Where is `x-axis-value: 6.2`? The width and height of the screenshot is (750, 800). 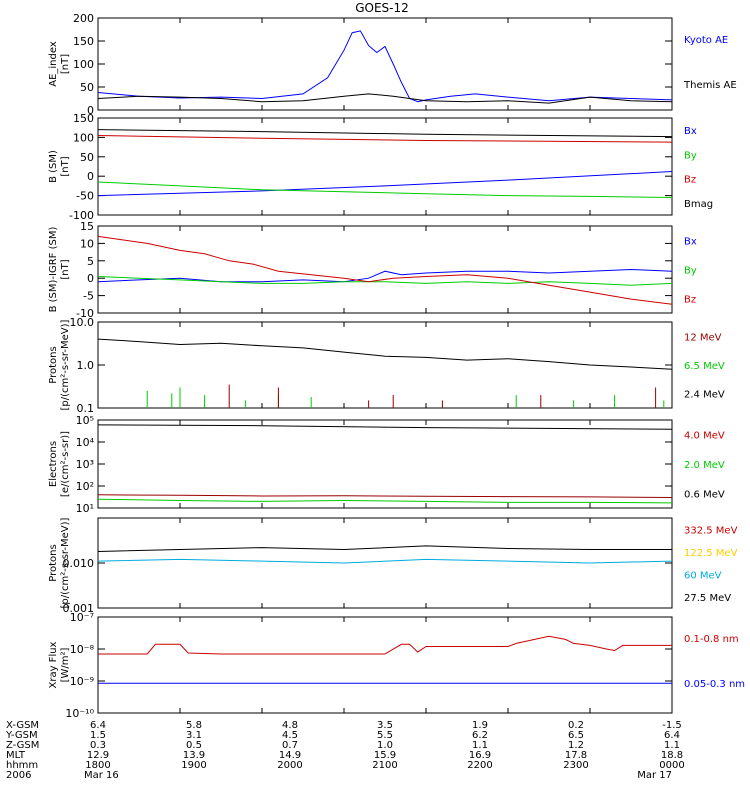 x-axis-value: 6.2 is located at coordinates (480, 735).